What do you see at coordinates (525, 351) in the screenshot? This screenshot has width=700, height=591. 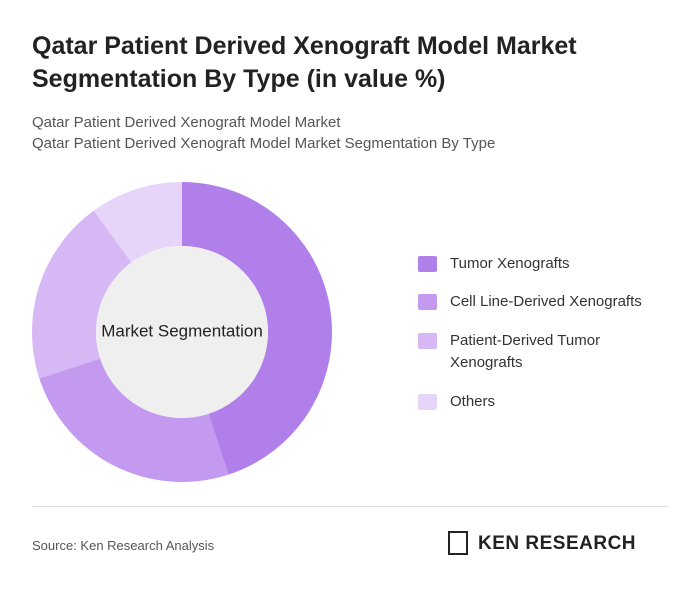 I see `legend-label: Patient-Derived Tumor Xenografts` at bounding box center [525, 351].